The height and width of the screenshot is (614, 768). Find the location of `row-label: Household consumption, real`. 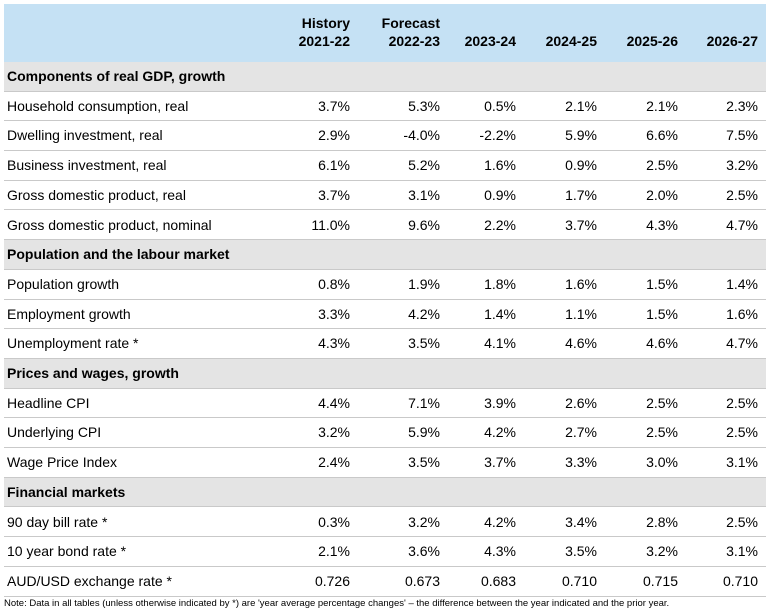

row-label: Household consumption, real is located at coordinates (98, 105).